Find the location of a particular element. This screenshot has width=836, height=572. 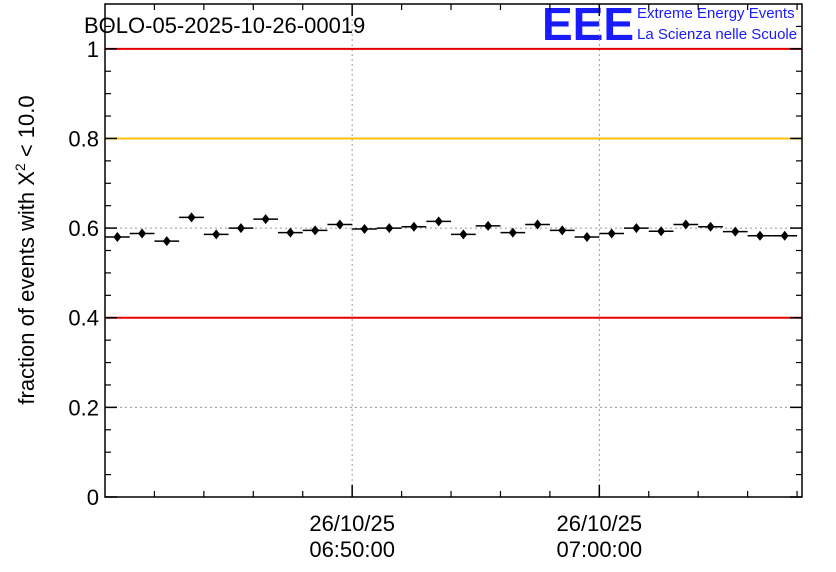

x-tick-label-time: 06:50:00 is located at coordinates (352, 549).